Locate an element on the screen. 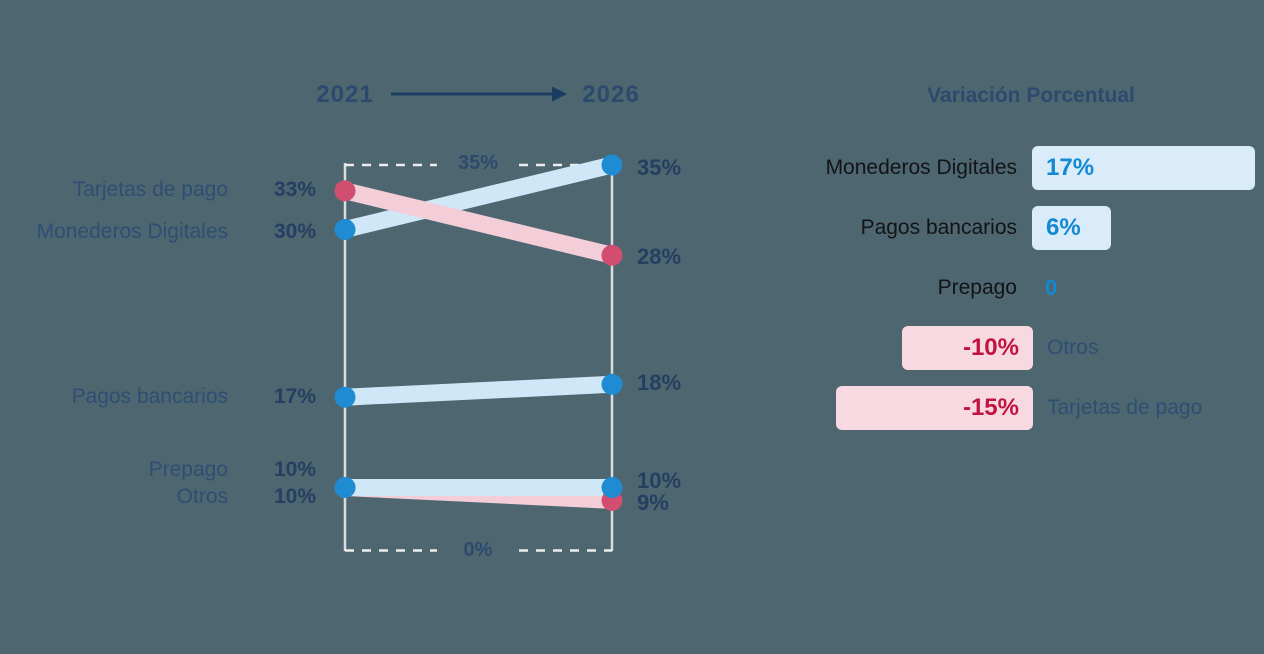 The height and width of the screenshot is (654, 1264). variation-bar-monederos-digitales: 17% is located at coordinates (1143, 168).